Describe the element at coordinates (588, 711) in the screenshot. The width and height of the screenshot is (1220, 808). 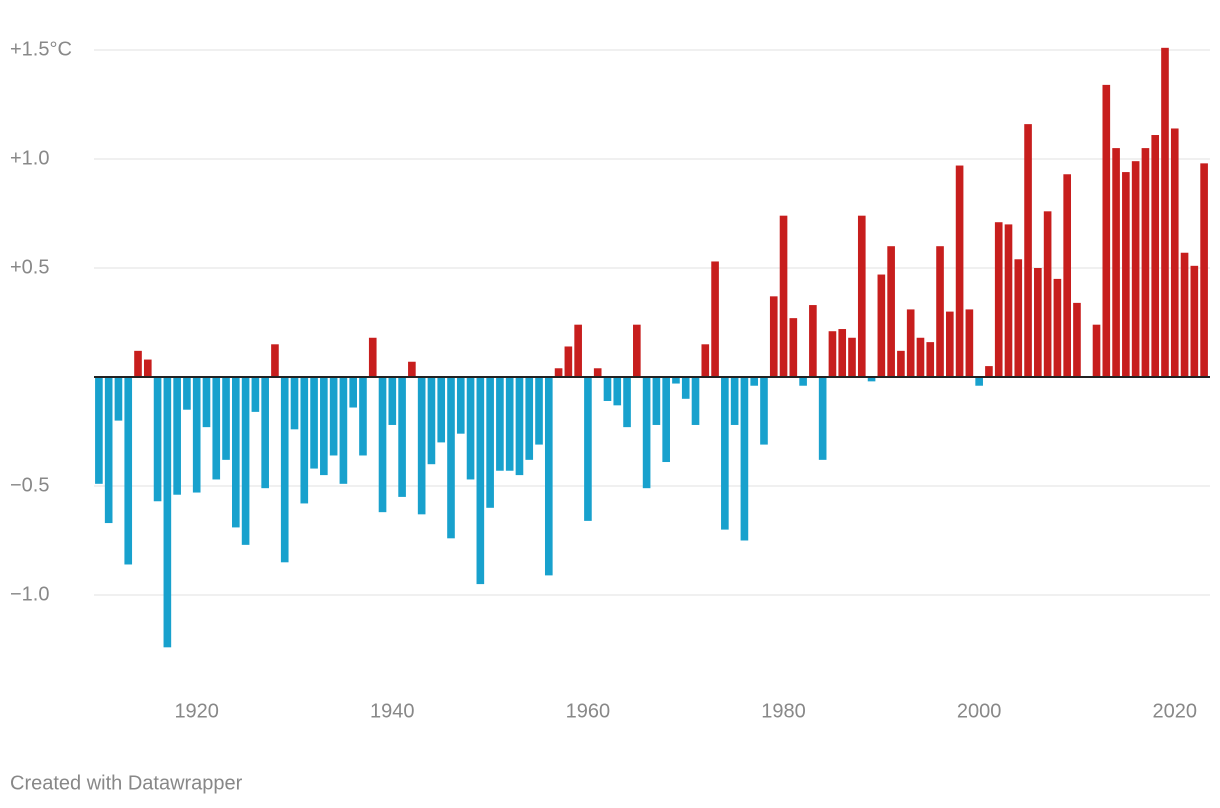
I see `x-tick-label: 1960` at that location.